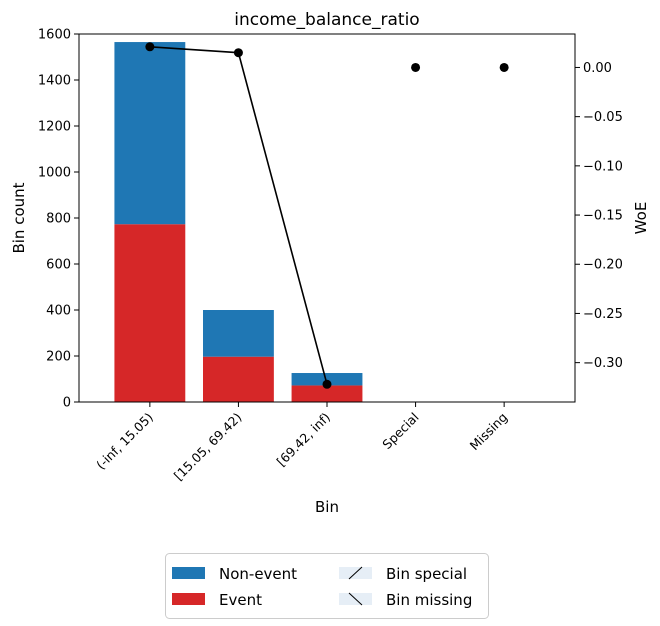 The height and width of the screenshot is (626, 660). I want to click on y-tick-label: 200, so click(58, 357).